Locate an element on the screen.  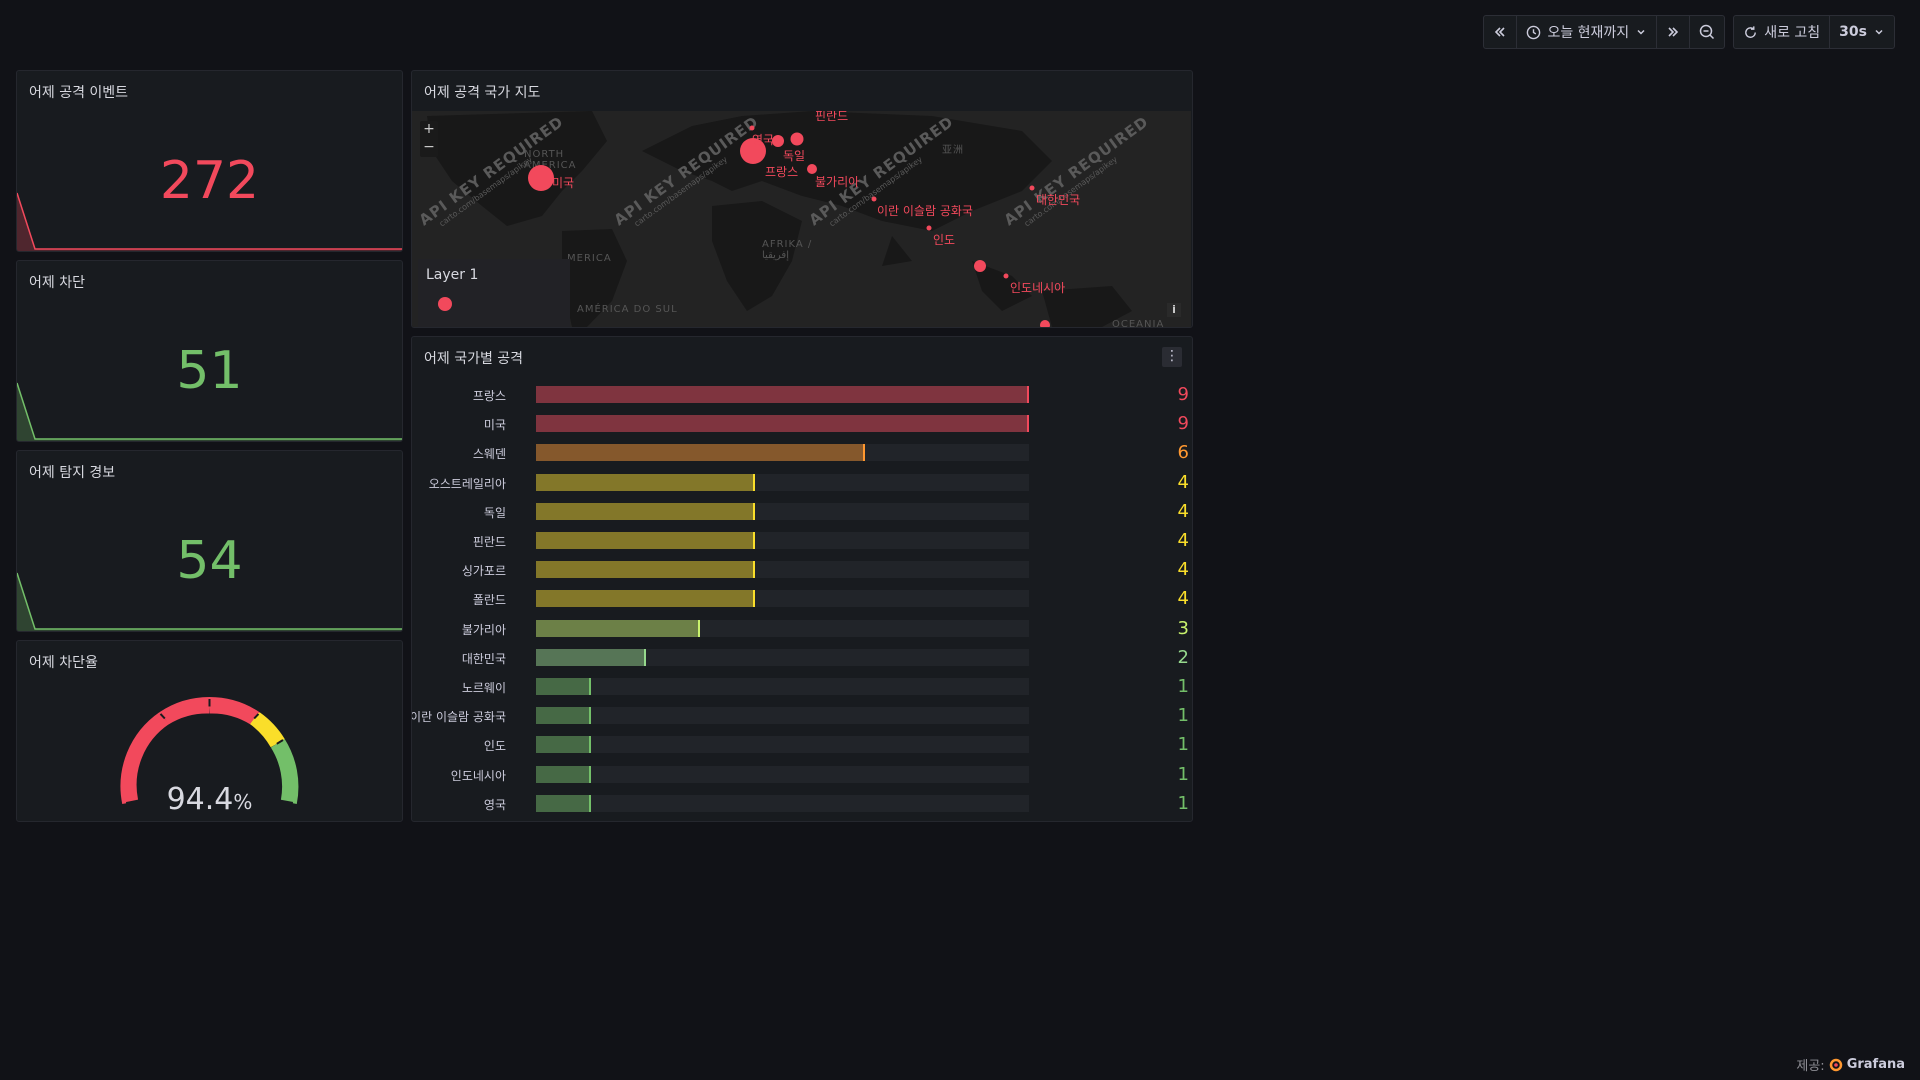
panel-title: 어제 공격 국가 지도 is located at coordinates (482, 93).